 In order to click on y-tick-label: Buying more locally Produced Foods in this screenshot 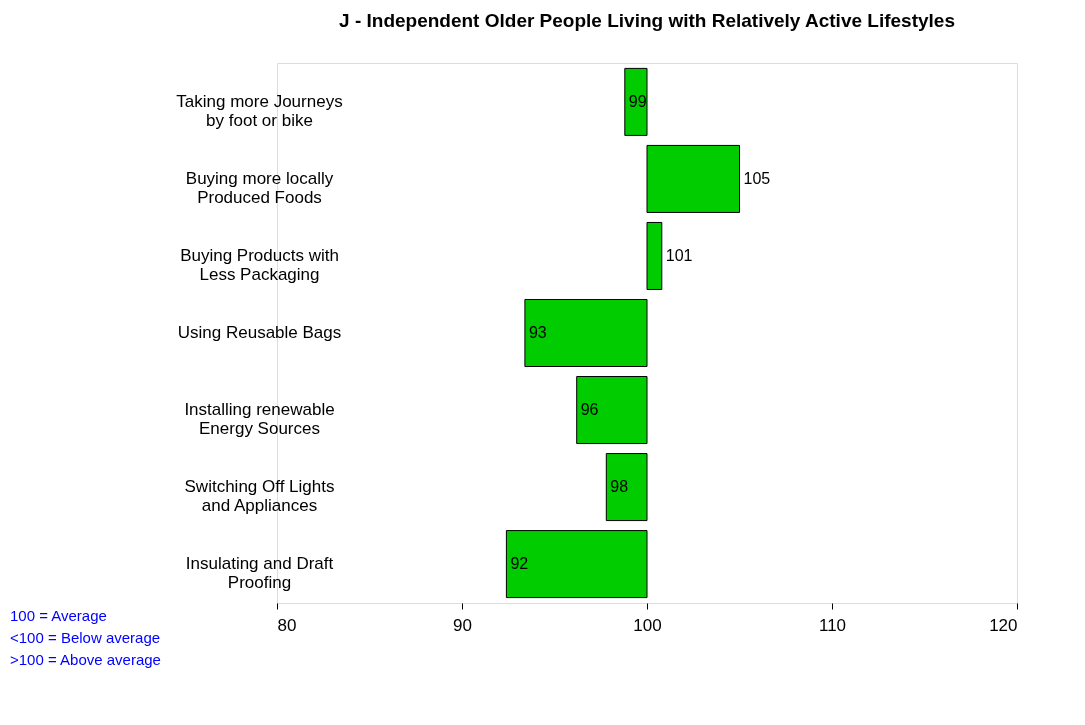, I will do `click(259, 187)`.